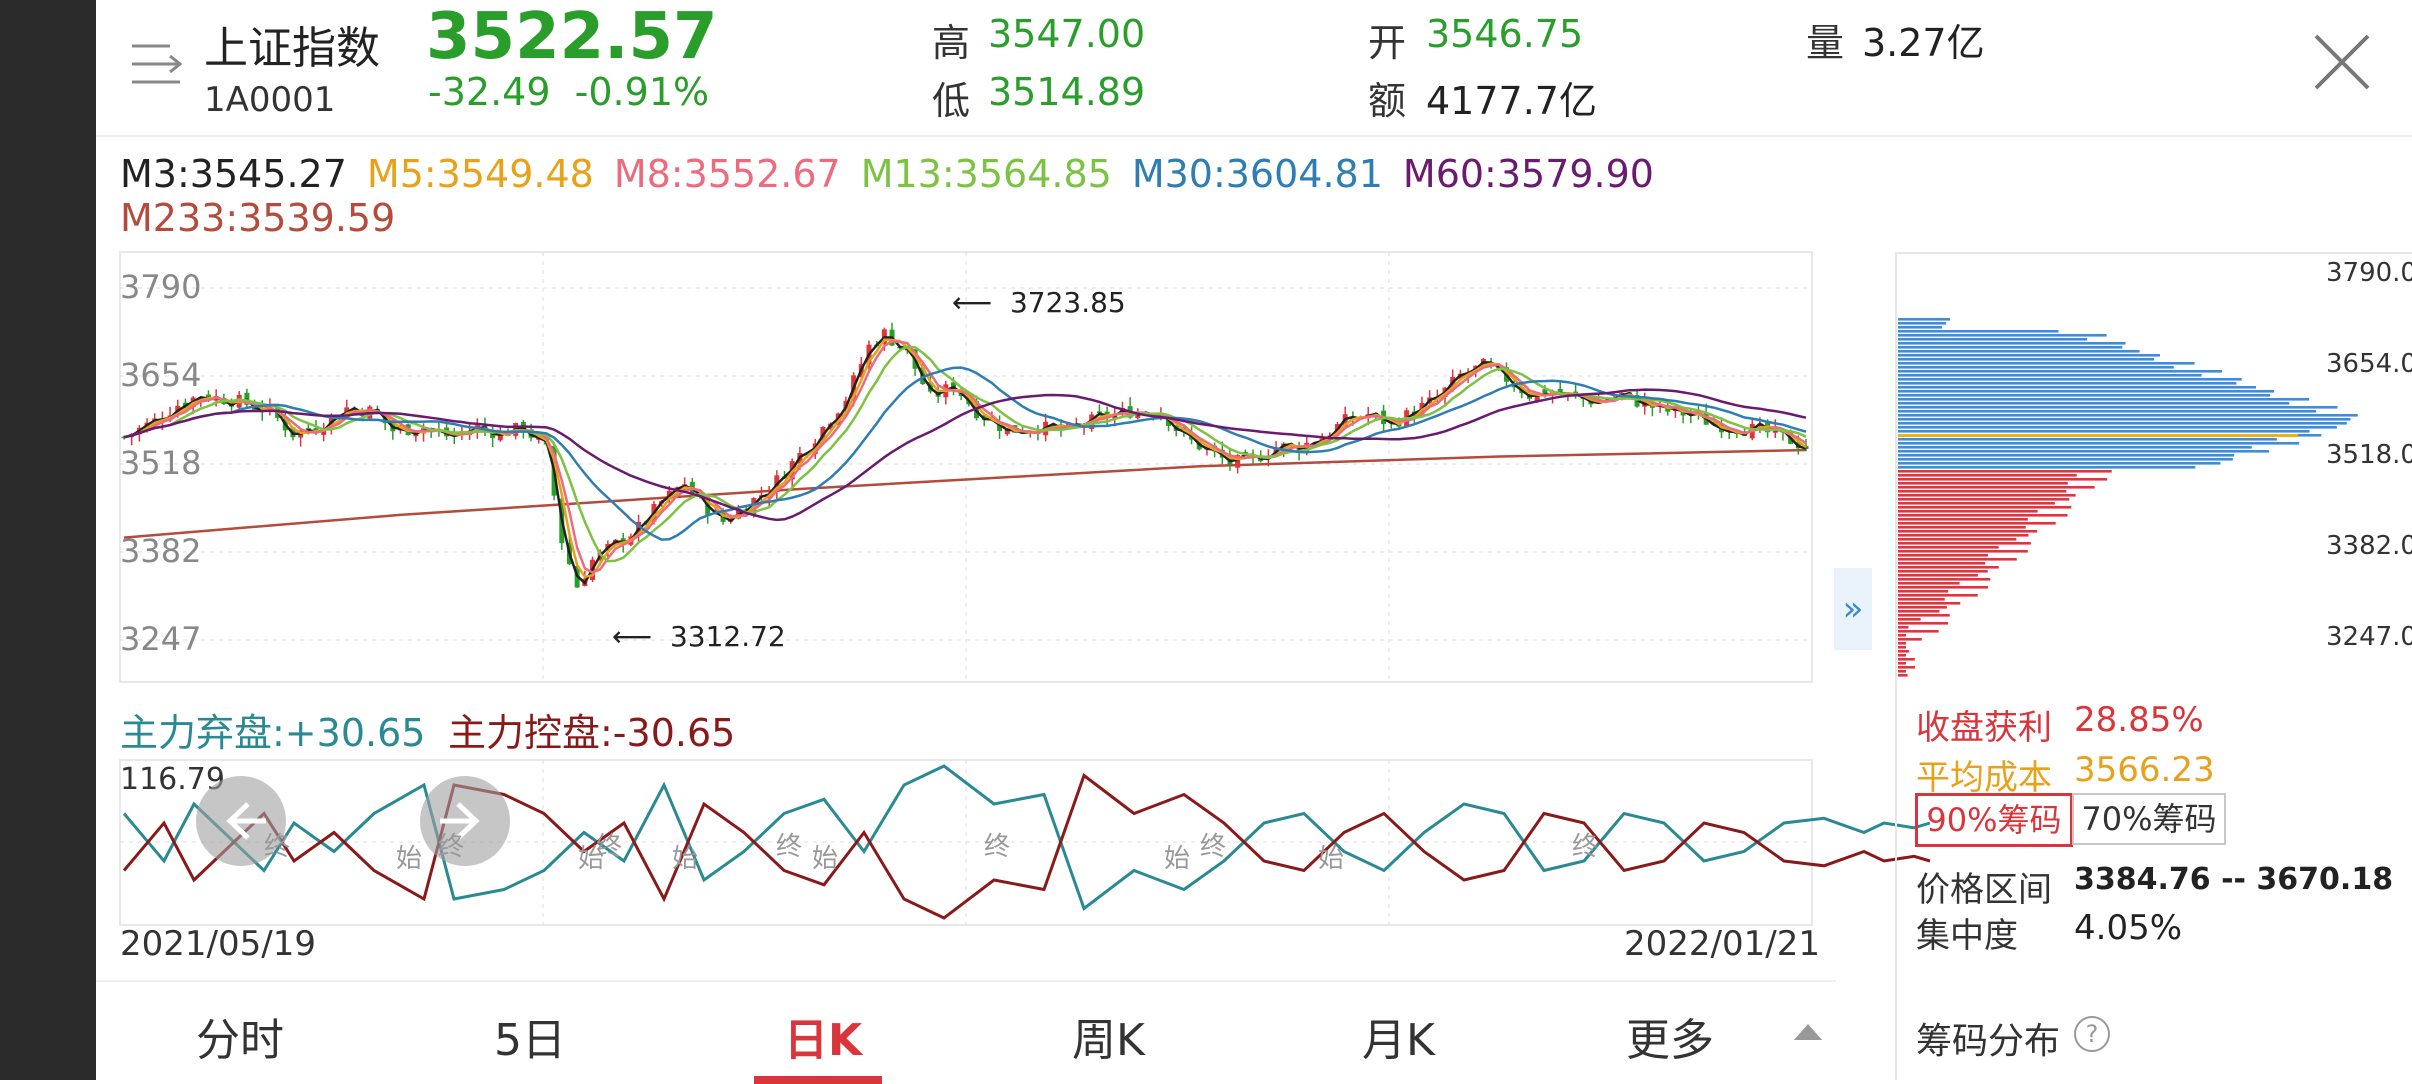 The height and width of the screenshot is (1084, 2412). Describe the element at coordinates (156, 64) in the screenshot. I see `menu-icon` at that location.